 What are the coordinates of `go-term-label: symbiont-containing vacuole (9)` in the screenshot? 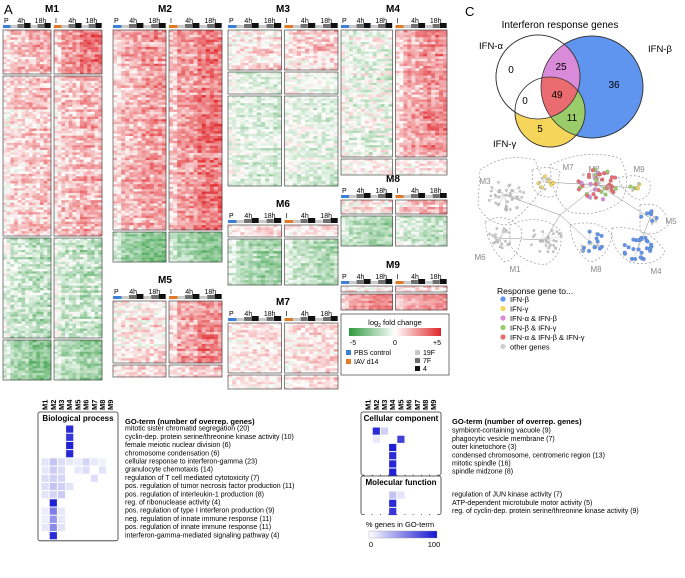 It's located at (501, 431).